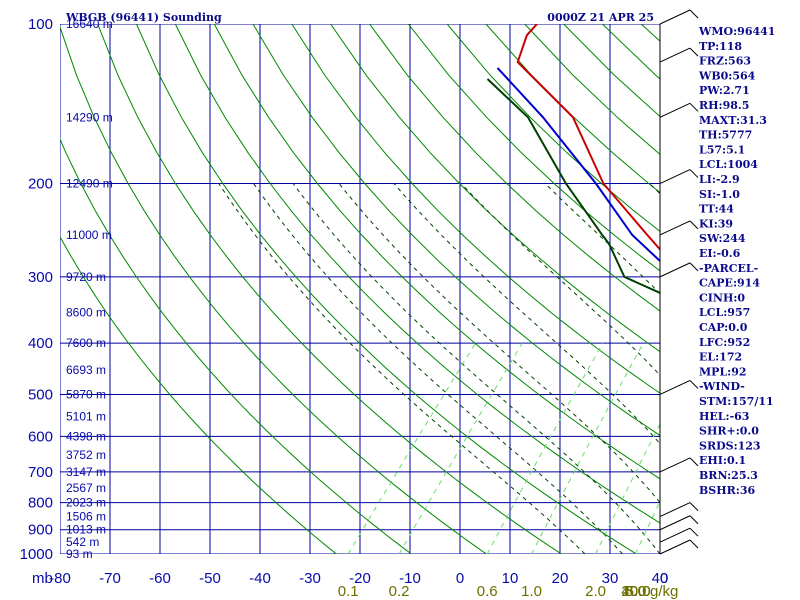  What do you see at coordinates (724, 90) in the screenshot?
I see `index-line: PW:2.71` at bounding box center [724, 90].